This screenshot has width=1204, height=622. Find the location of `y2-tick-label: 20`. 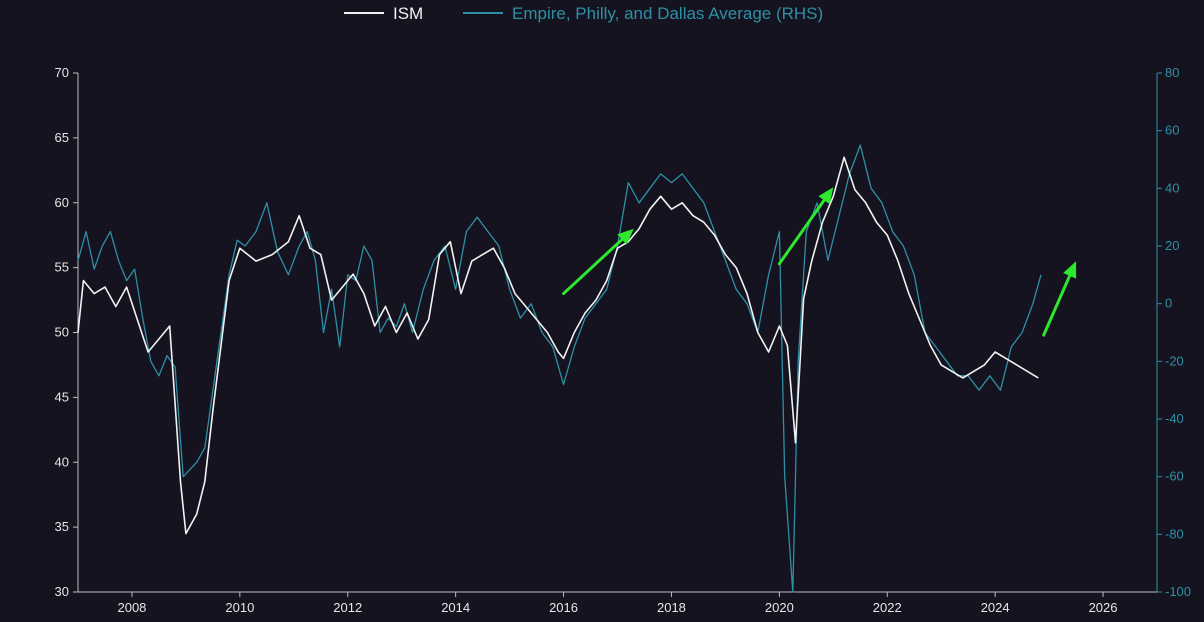

y2-tick-label: 20 is located at coordinates (1172, 245).